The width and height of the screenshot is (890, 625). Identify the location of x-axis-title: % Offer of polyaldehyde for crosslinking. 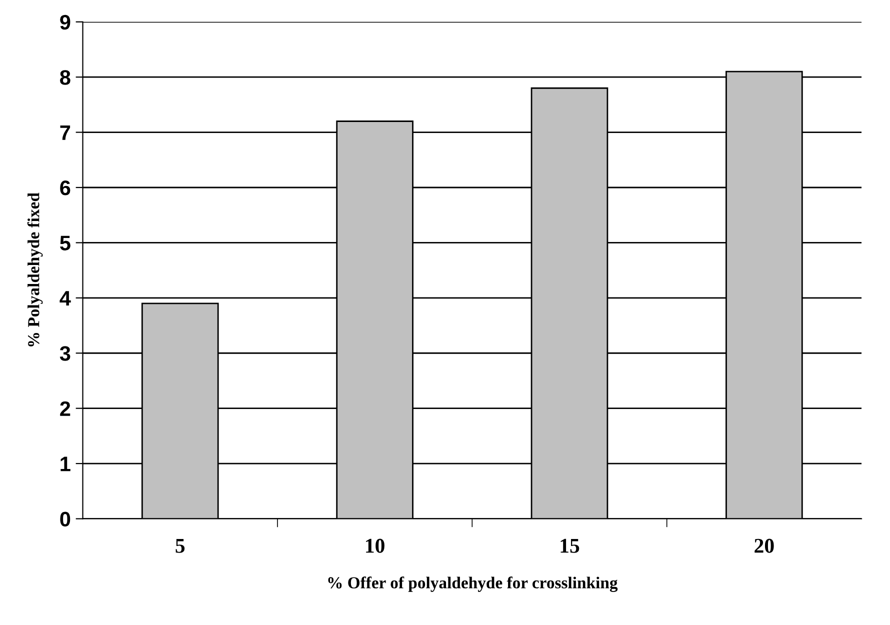
(473, 584).